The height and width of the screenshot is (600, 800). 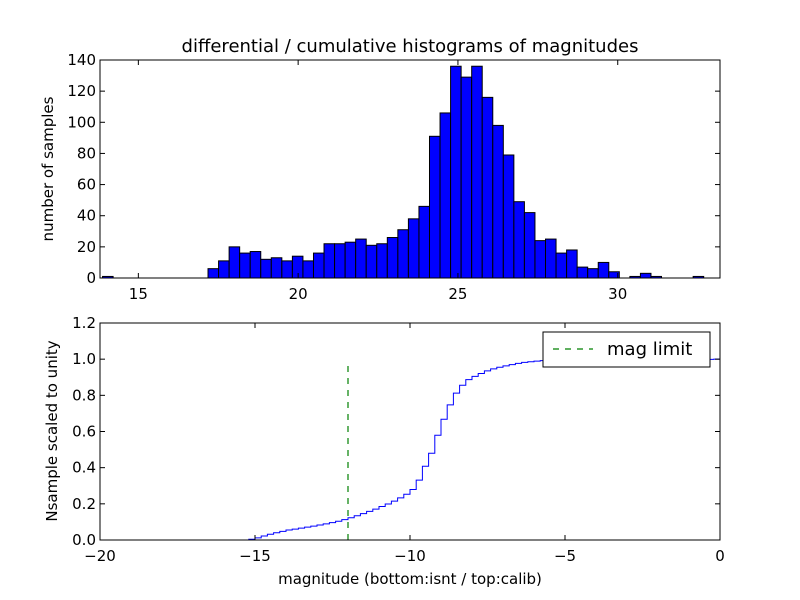 What do you see at coordinates (720, 556) in the screenshot?
I see `x-tick-label: 0` at bounding box center [720, 556].